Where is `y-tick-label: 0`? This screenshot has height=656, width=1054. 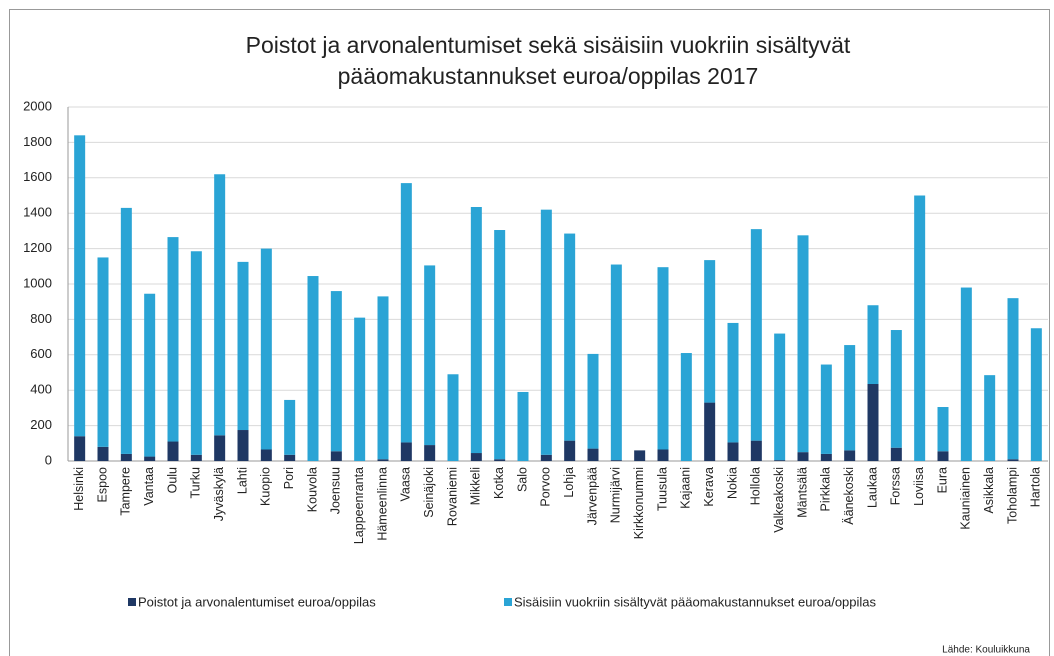
y-tick-label: 0 is located at coordinates (48, 459).